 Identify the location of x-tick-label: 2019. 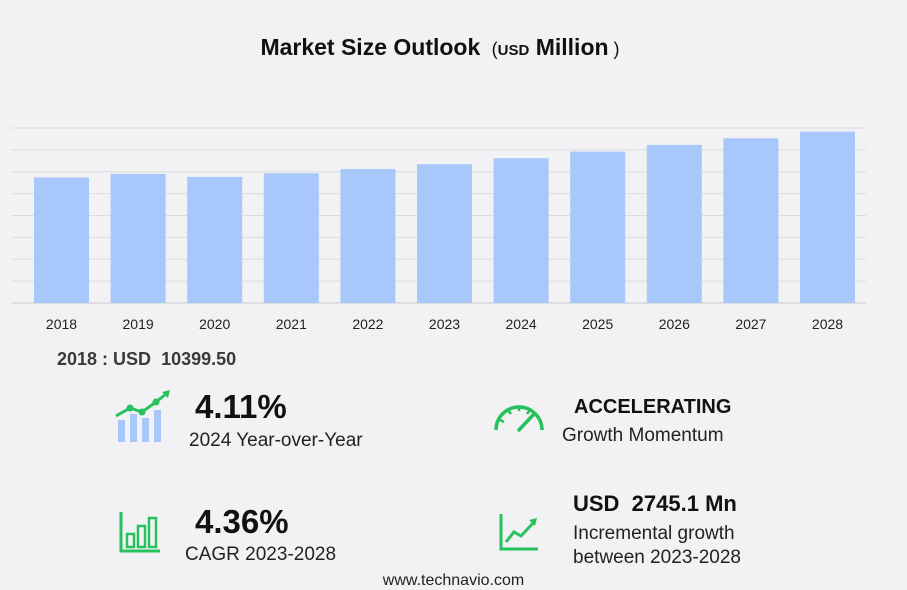
(138, 324).